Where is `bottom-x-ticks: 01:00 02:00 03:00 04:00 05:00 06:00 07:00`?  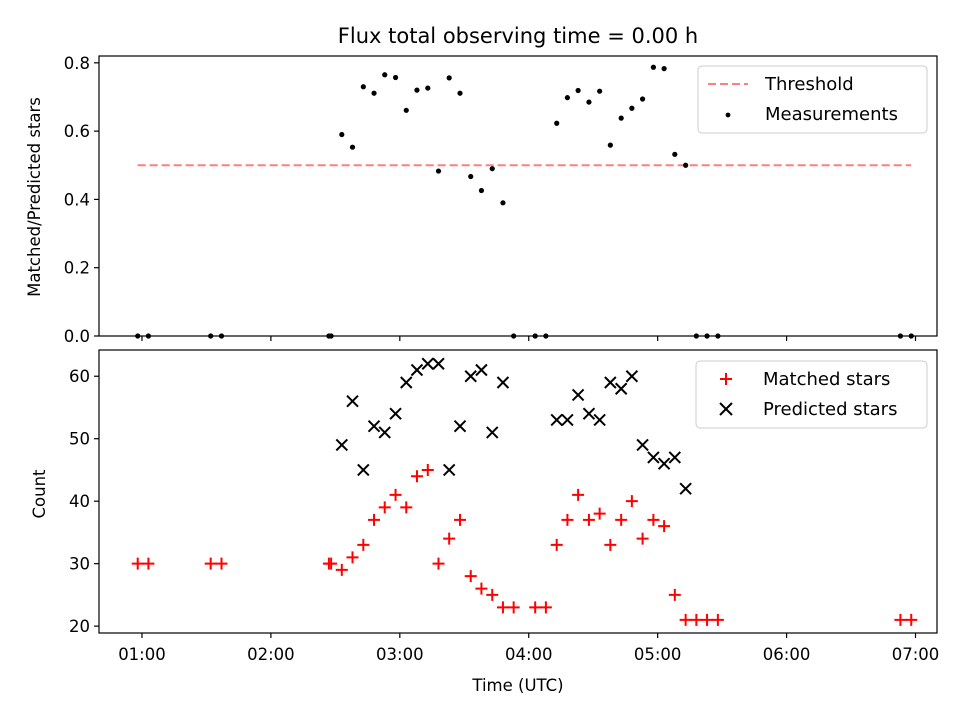 bottom-x-ticks: 01:00 02:00 03:00 04:00 05:00 06:00 07:00 is located at coordinates (528, 648).